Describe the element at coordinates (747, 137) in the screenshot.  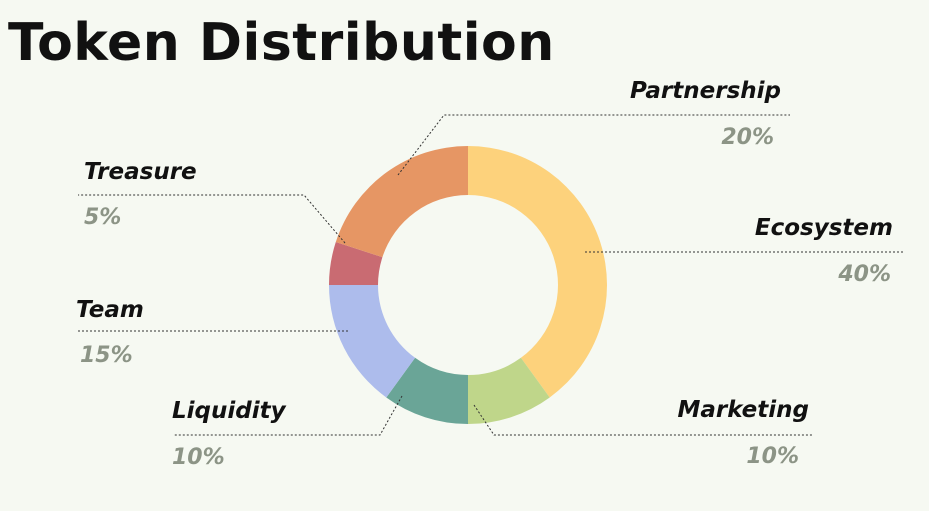
I see `value-label-partnership: 20%` at that location.